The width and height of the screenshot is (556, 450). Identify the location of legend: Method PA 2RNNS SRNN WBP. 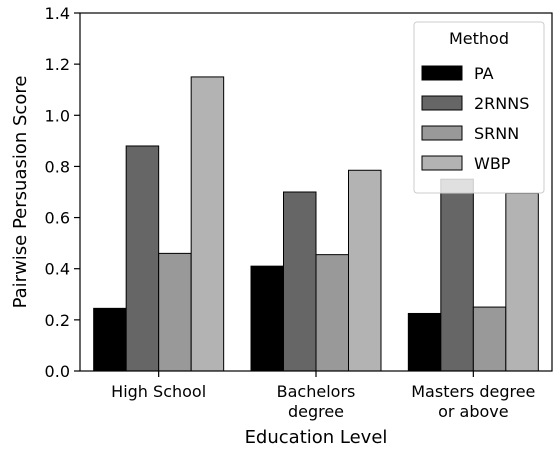
(479, 107).